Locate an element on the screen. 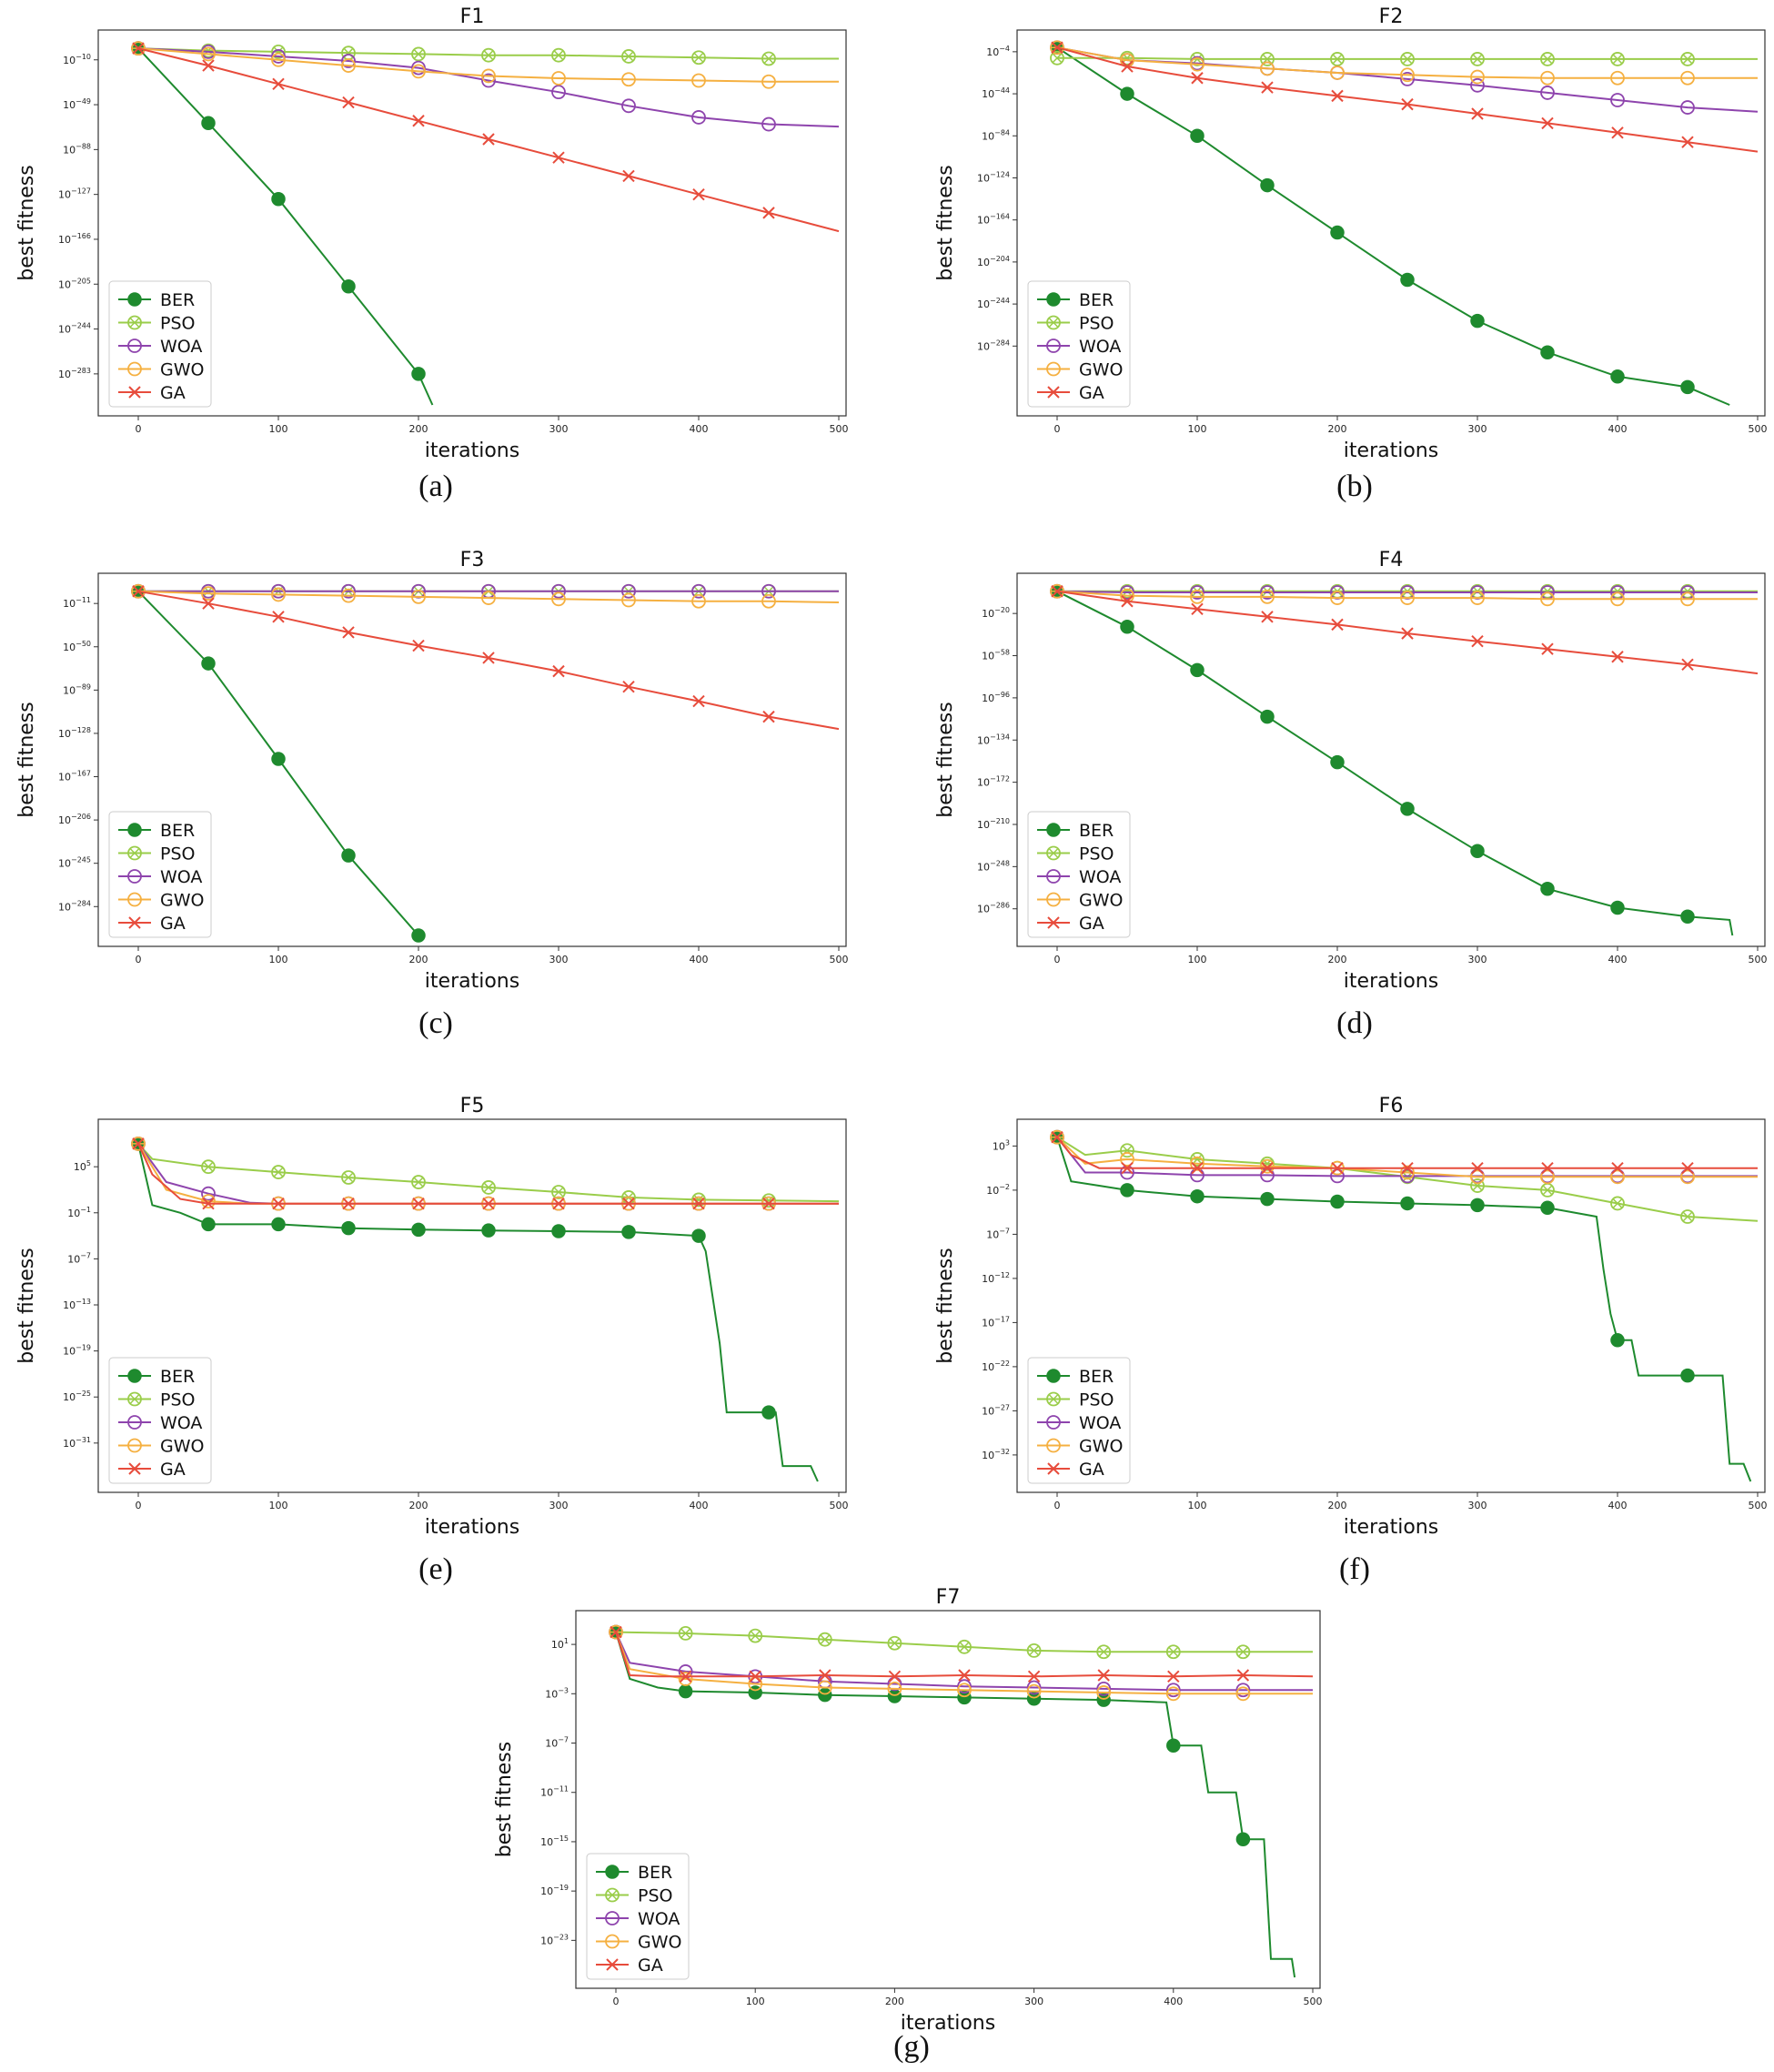 Image resolution: width=1774 pixels, height=2072 pixels. legend-marker-gwo is located at coordinates (612, 1941).